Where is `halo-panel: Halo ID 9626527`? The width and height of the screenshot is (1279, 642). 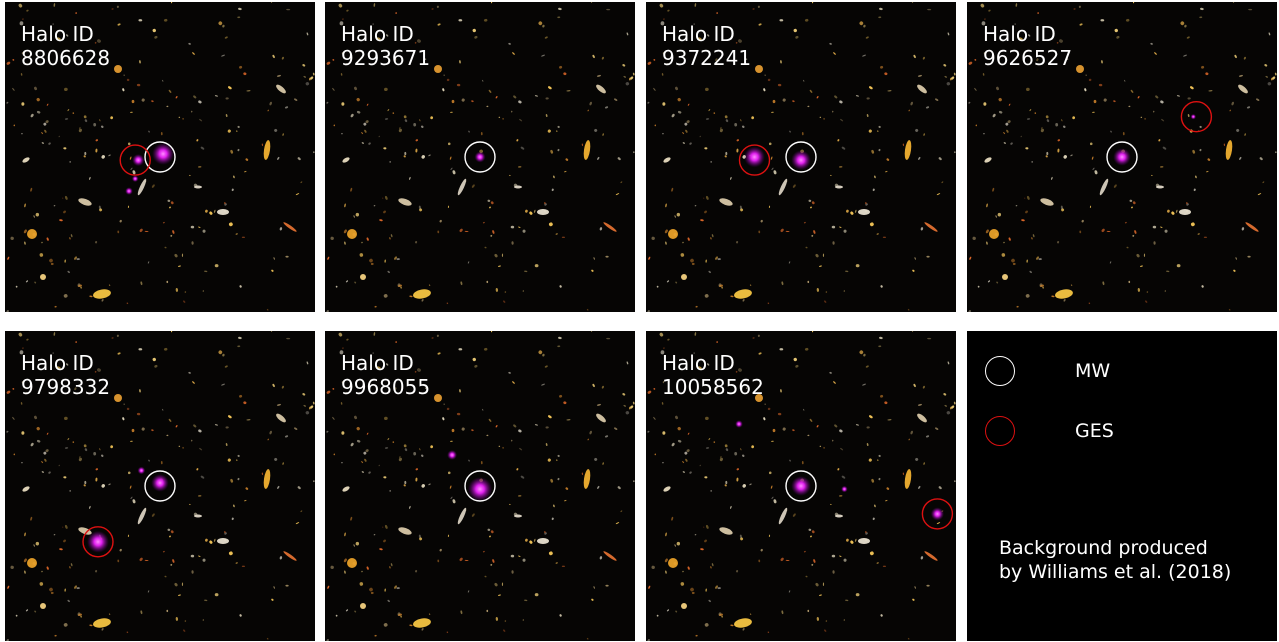 halo-panel: Halo ID 9626527 is located at coordinates (1122, 157).